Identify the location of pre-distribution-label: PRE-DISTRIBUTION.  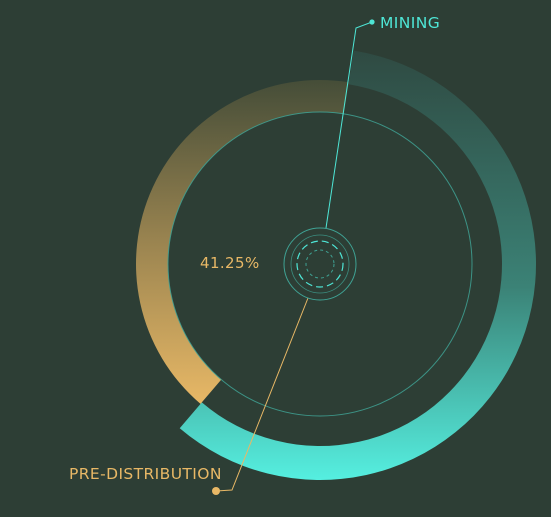
(145, 474).